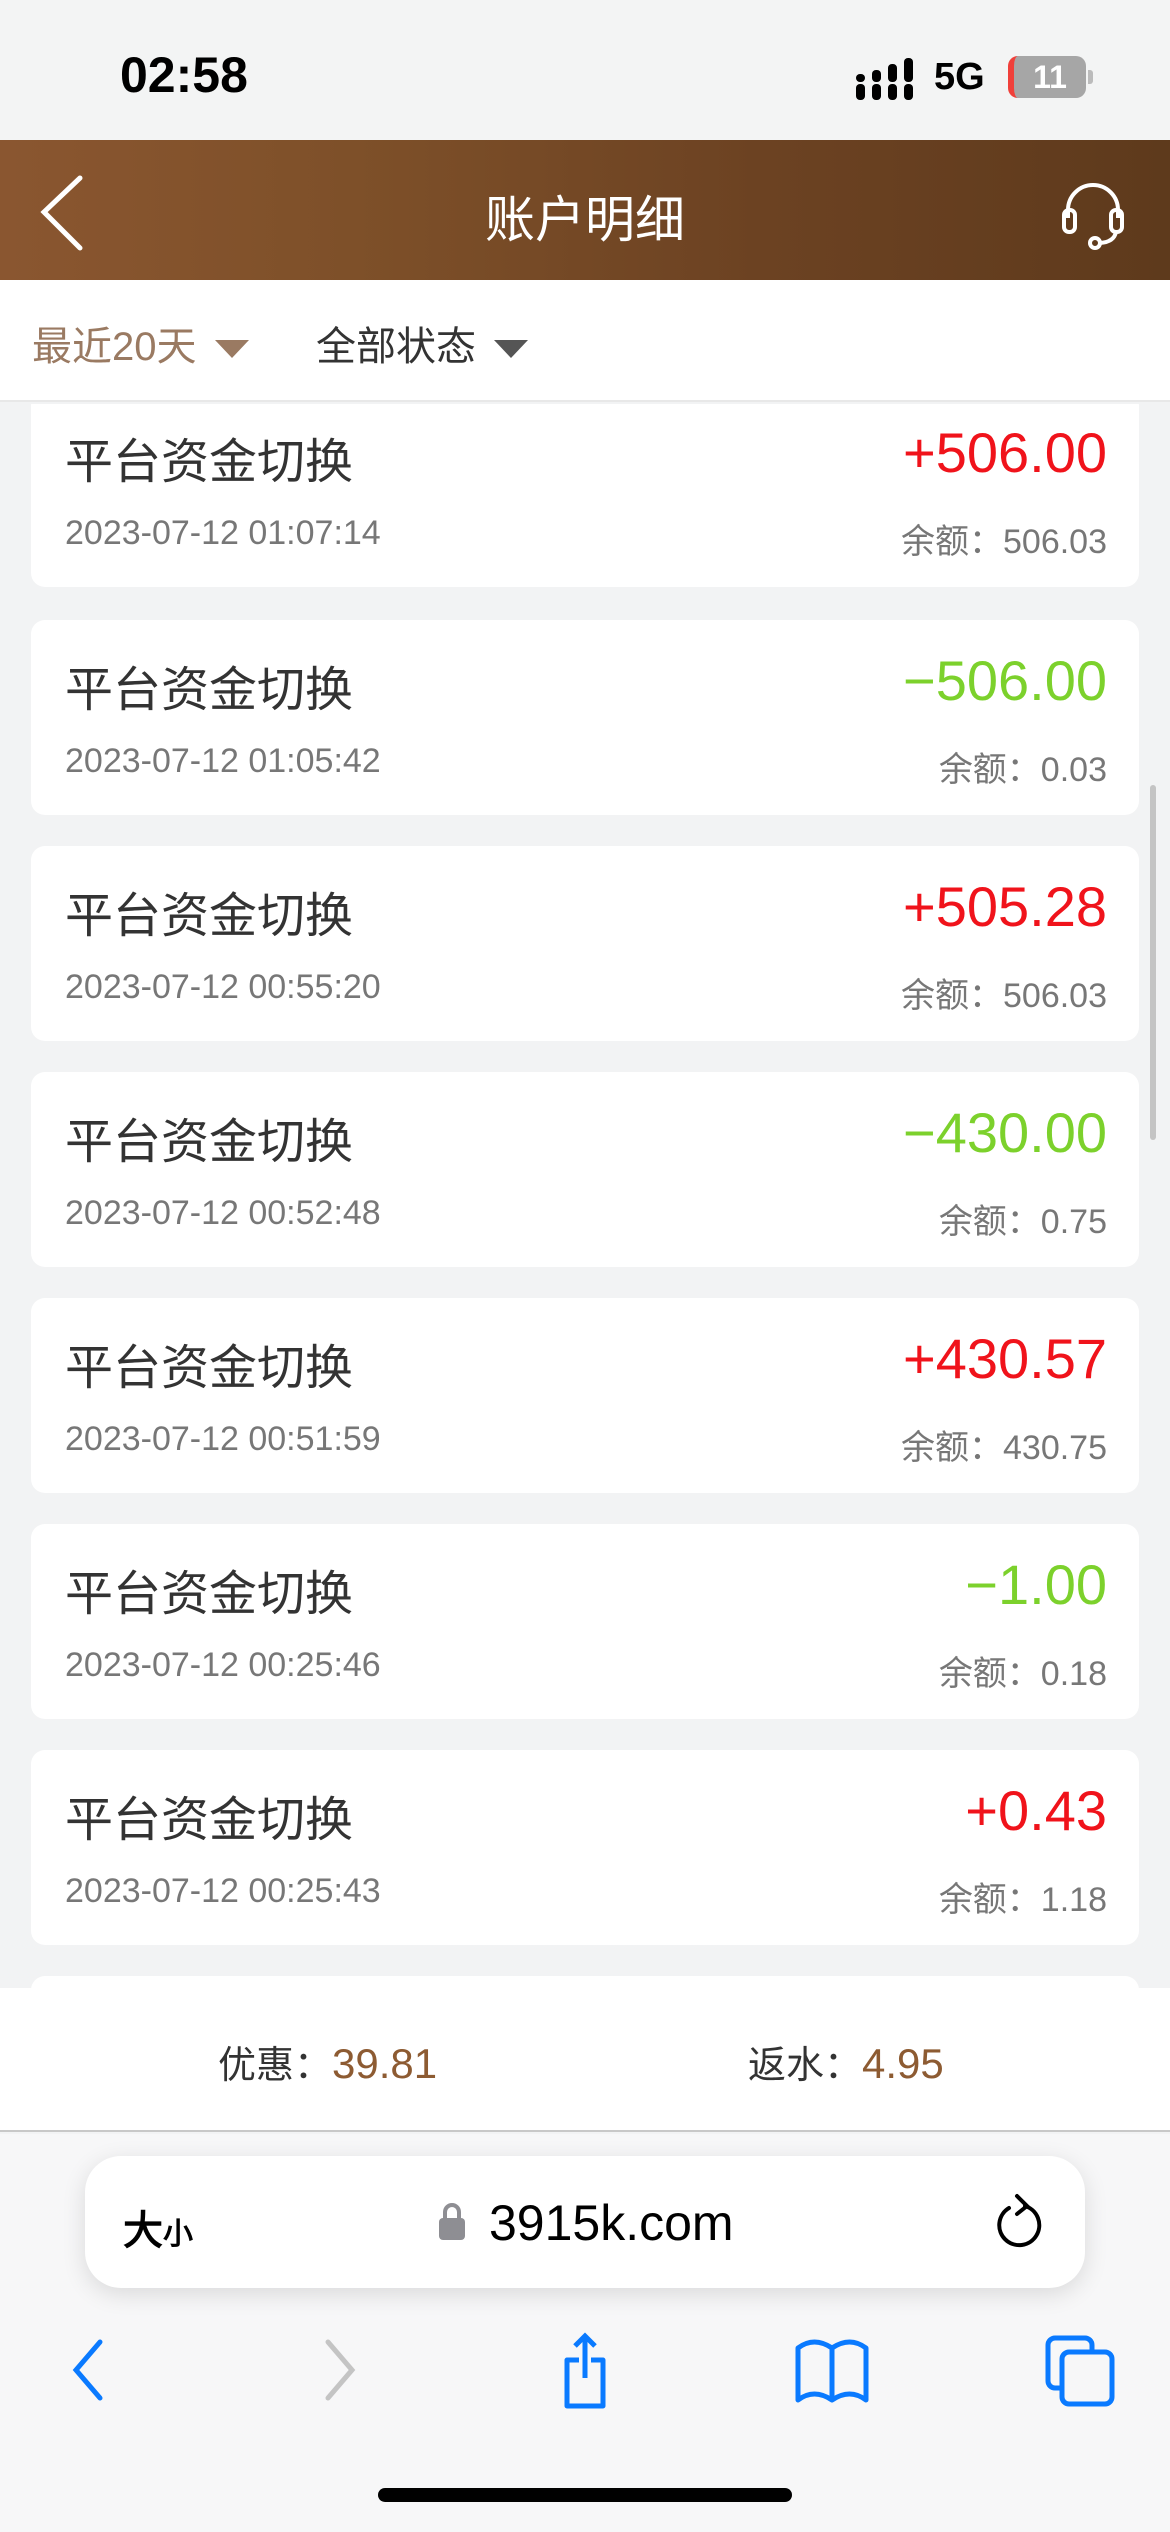 The height and width of the screenshot is (2532, 1170). Describe the element at coordinates (585, 341) in the screenshot. I see `filter-bar: 最近20天 全部状态` at that location.